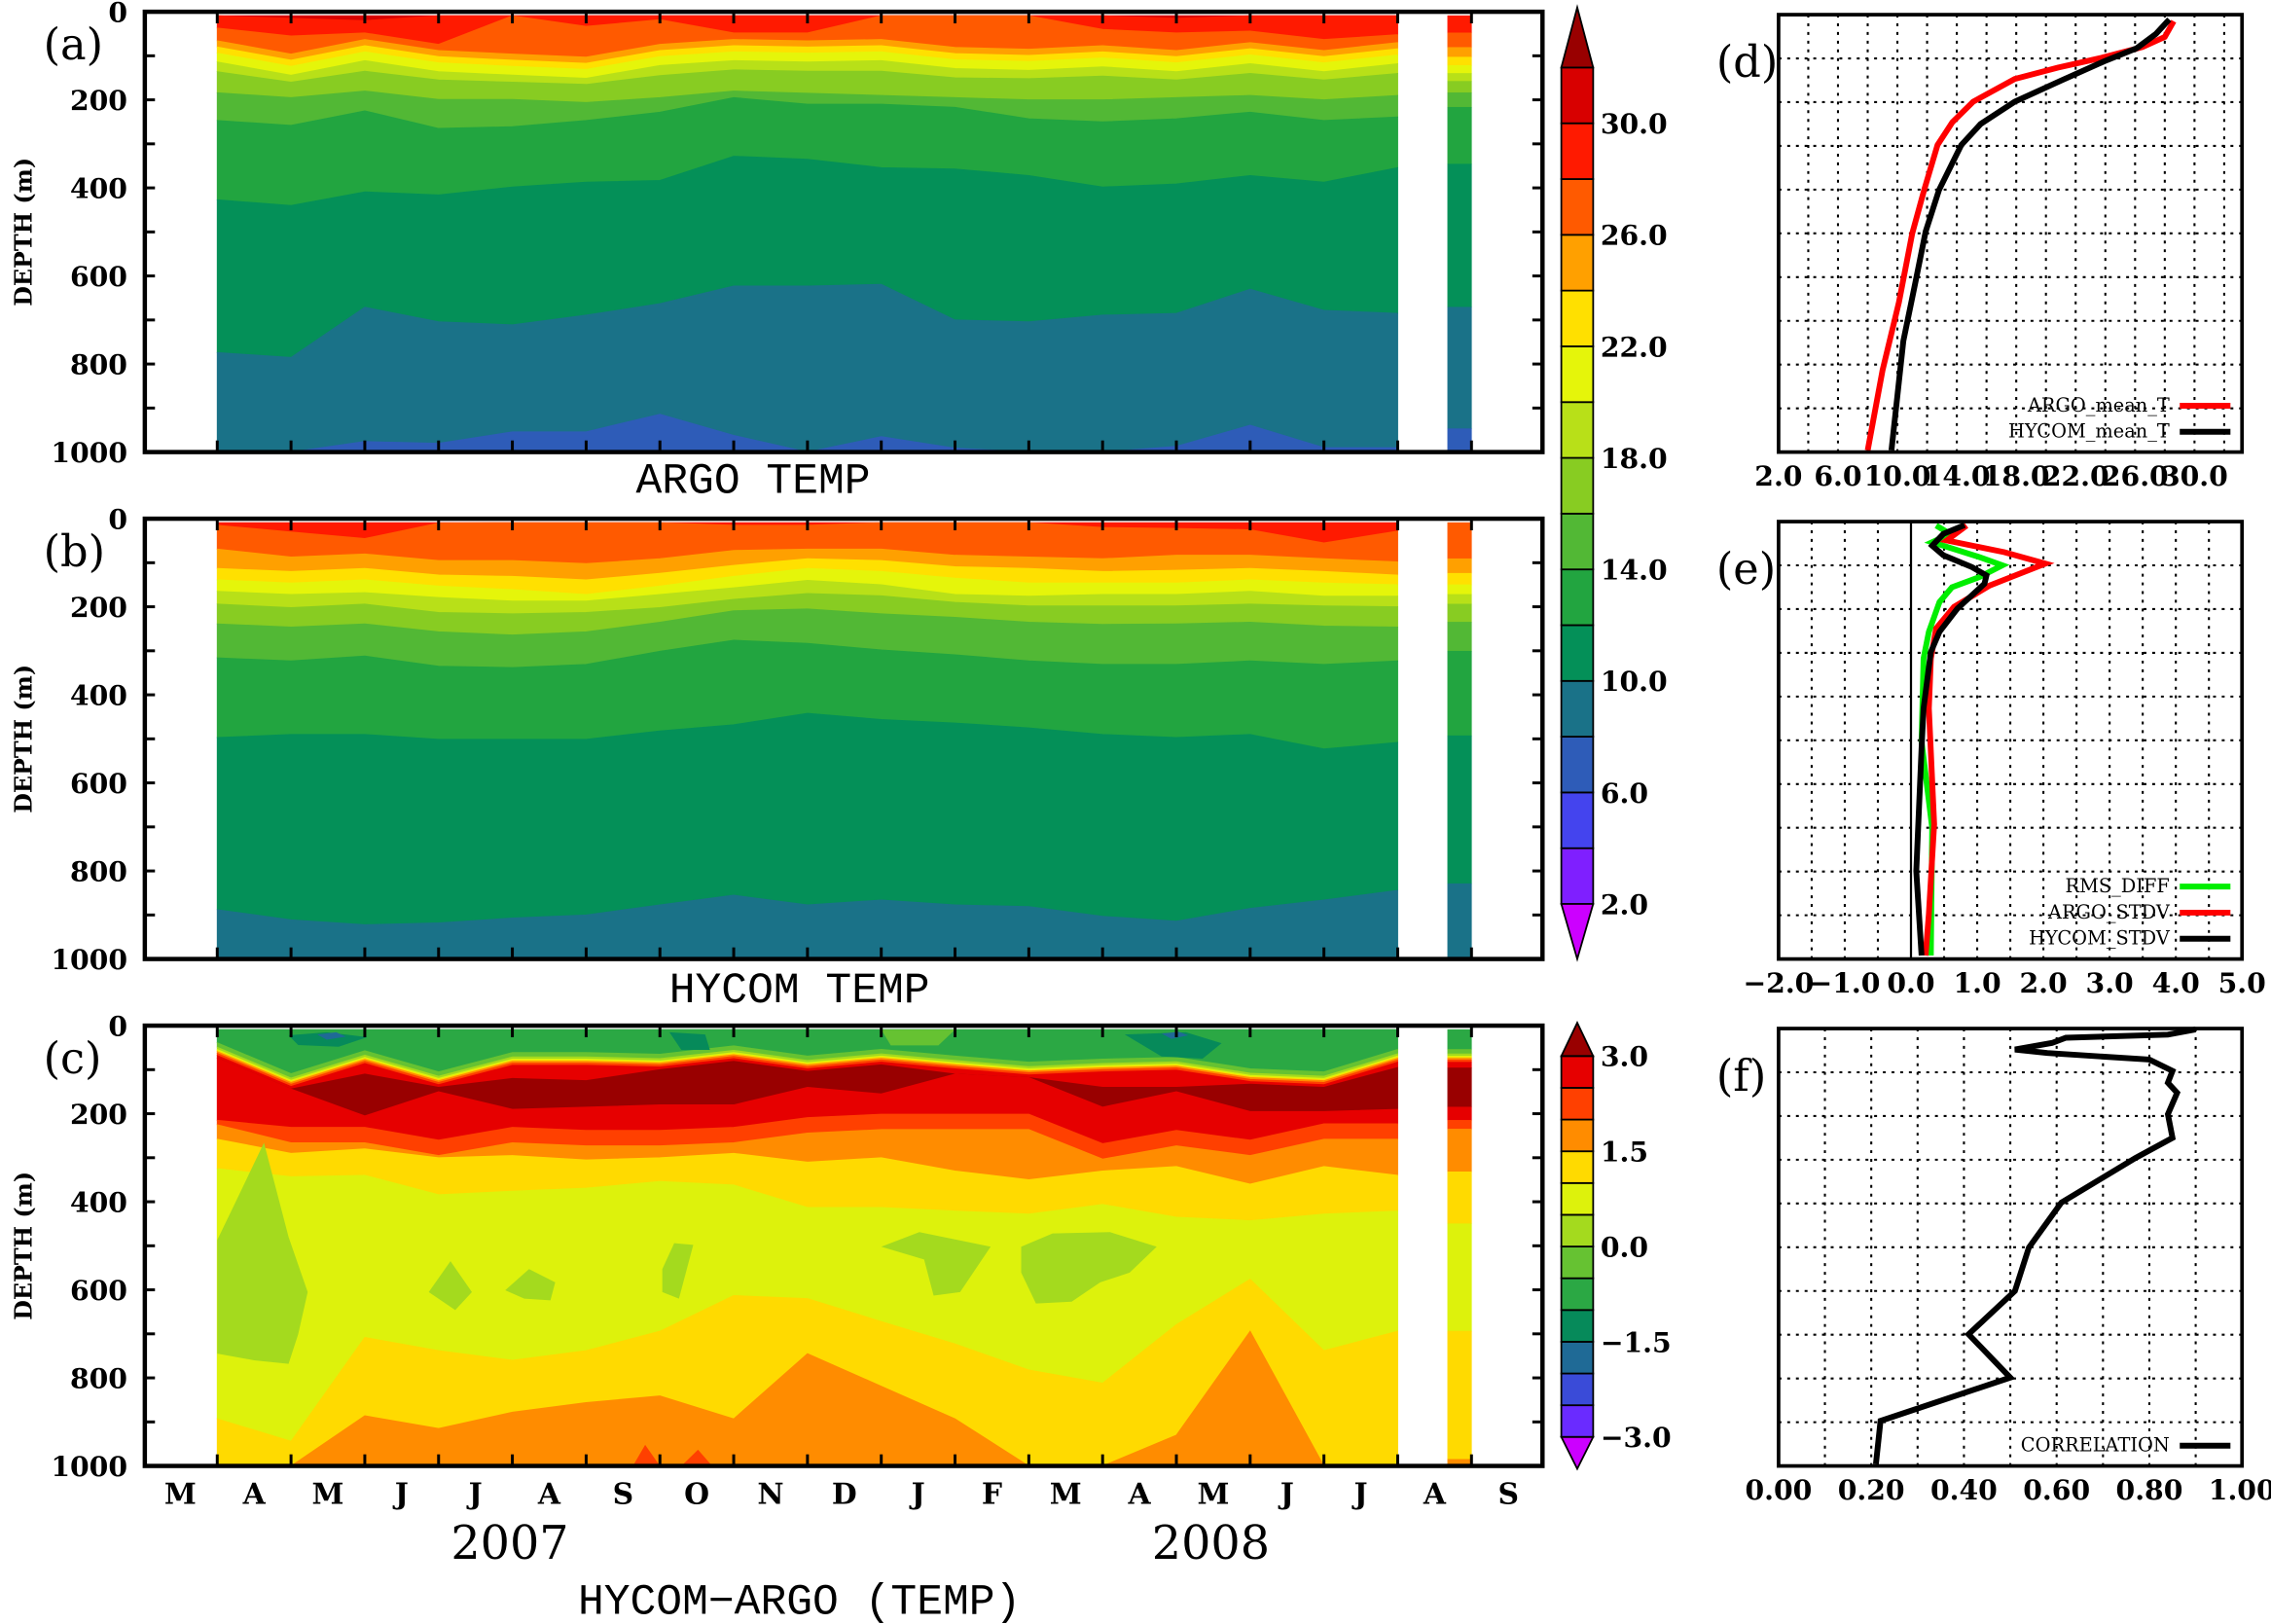 The width and height of the screenshot is (2271, 1624). I want to click on x-tick-label: 1.0, so click(1977, 982).